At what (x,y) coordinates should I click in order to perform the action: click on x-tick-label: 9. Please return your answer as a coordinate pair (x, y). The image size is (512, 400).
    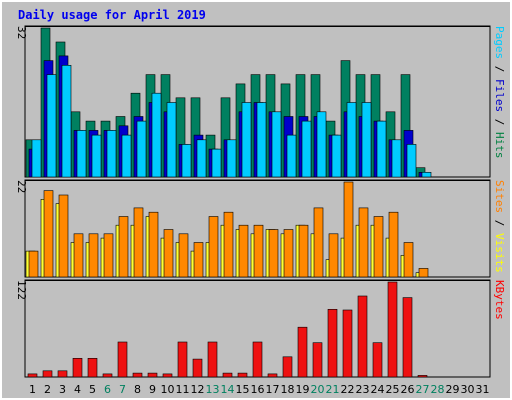
    Looking at the image, I should click on (152, 389).